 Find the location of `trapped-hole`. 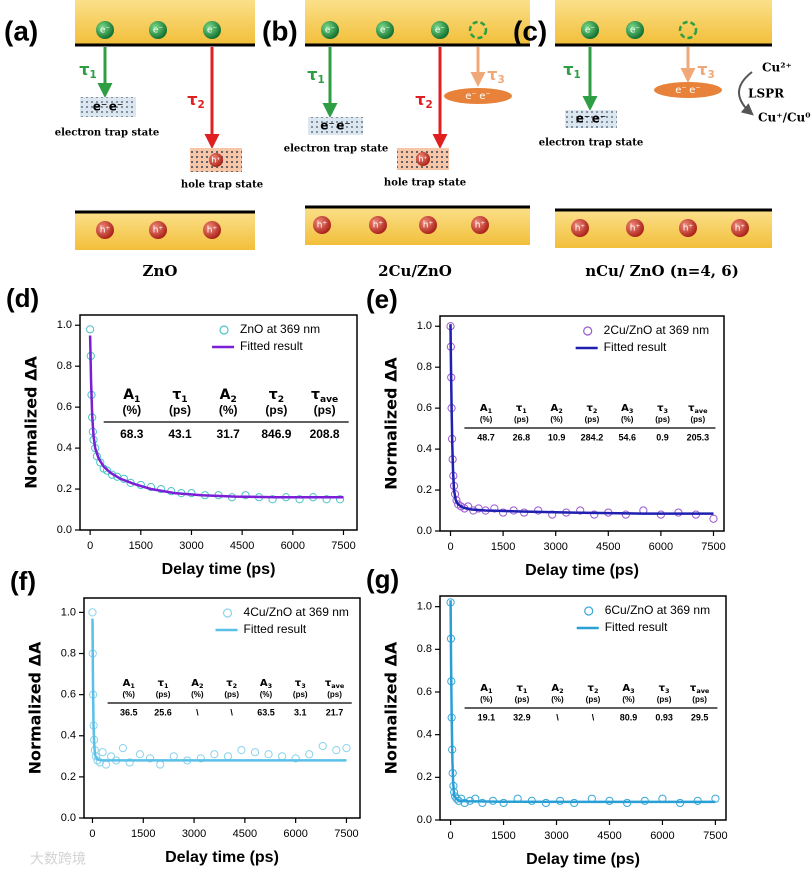

trapped-hole is located at coordinates (216, 160).